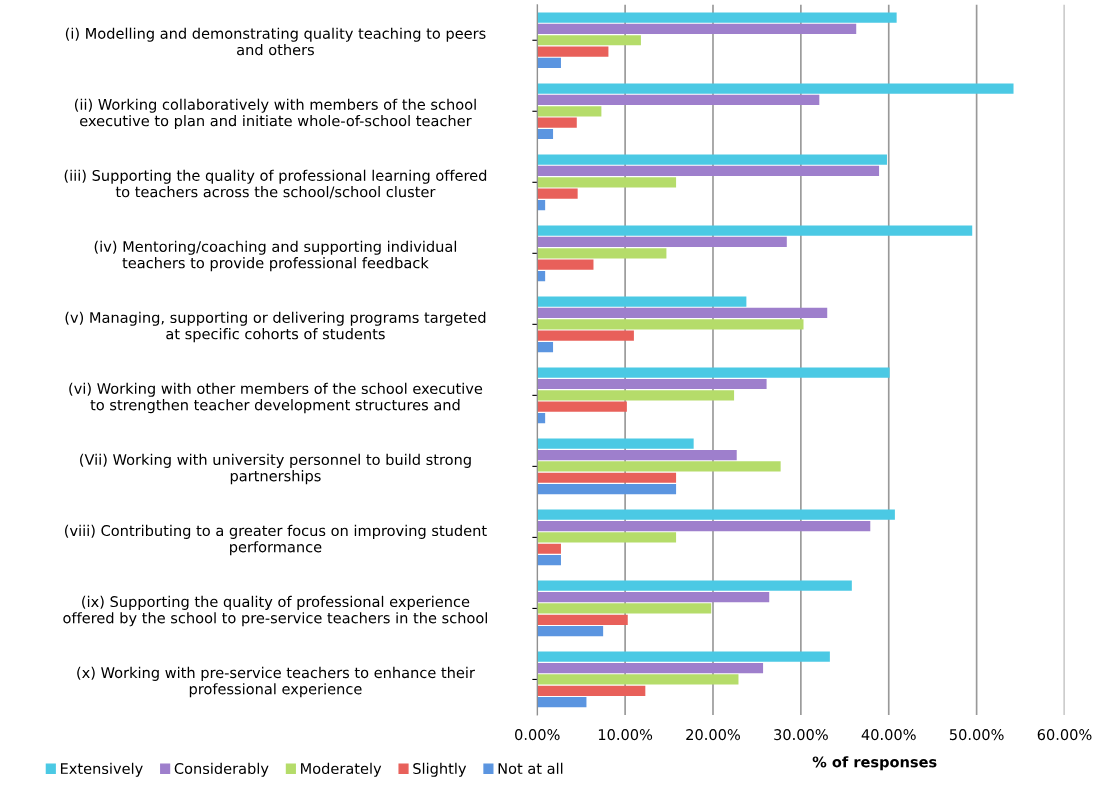 The height and width of the screenshot is (790, 1110). I want to click on y-tick-label: (Vii) Working with university personnel to build strong partnerships, so click(275, 469).